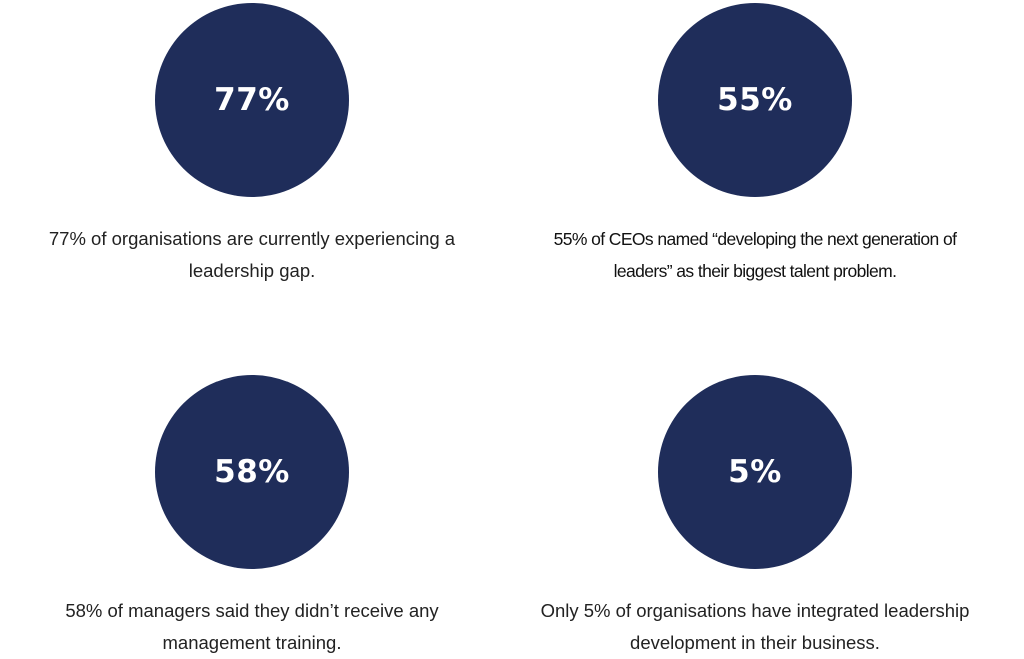 The image size is (1024, 659). I want to click on stat-circle: 55%, so click(755, 100).